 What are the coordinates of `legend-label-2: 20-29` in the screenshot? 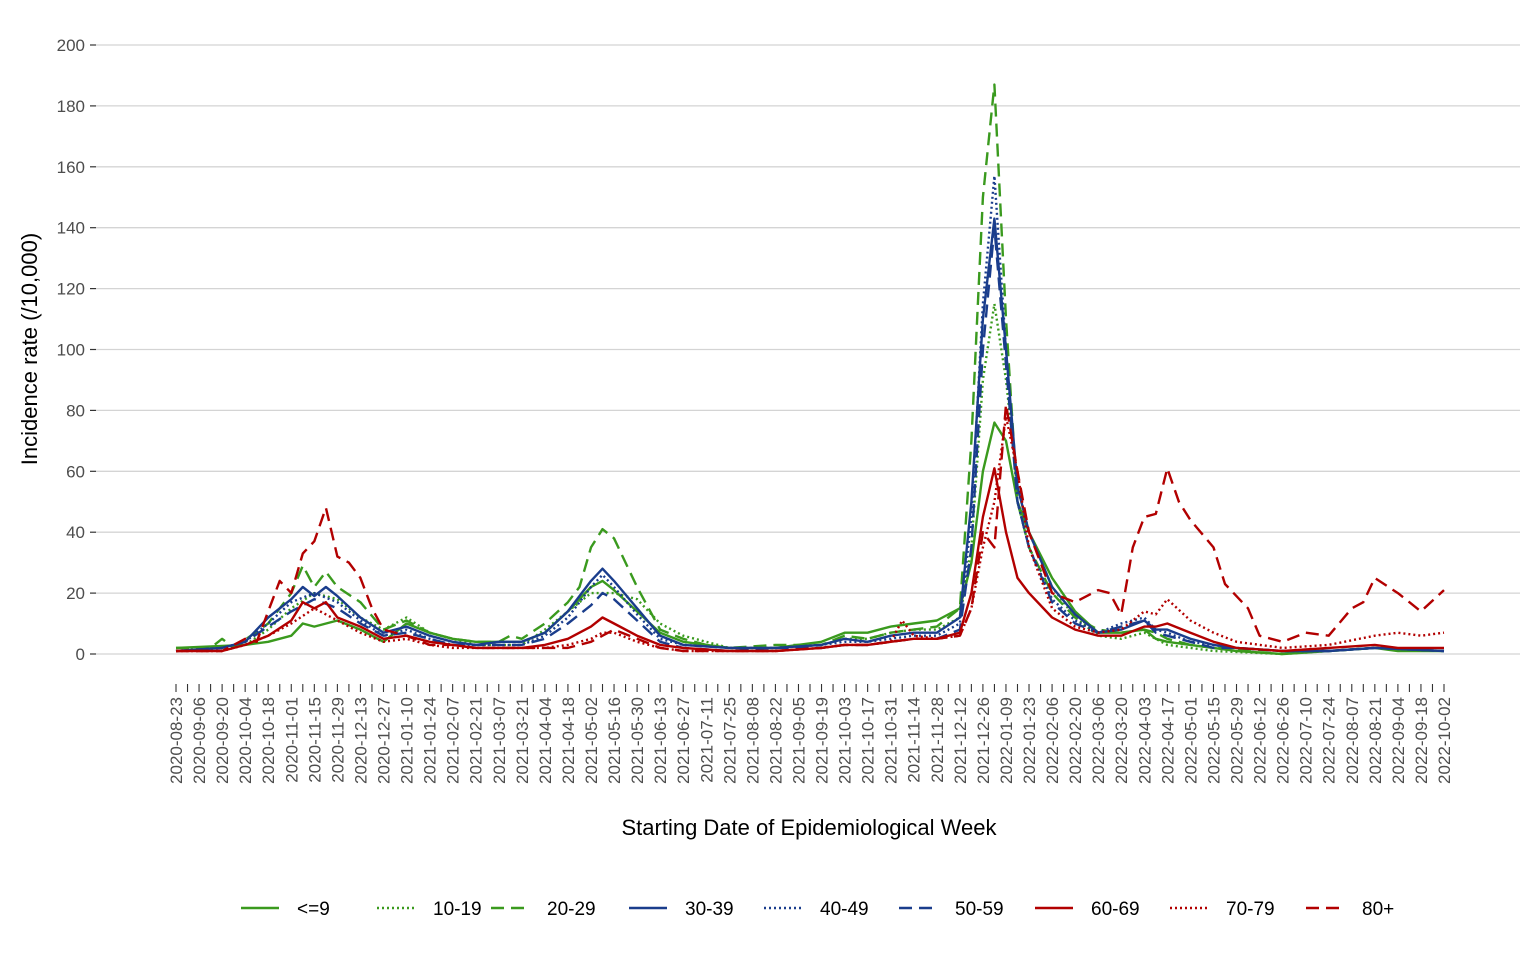 It's located at (571, 909).